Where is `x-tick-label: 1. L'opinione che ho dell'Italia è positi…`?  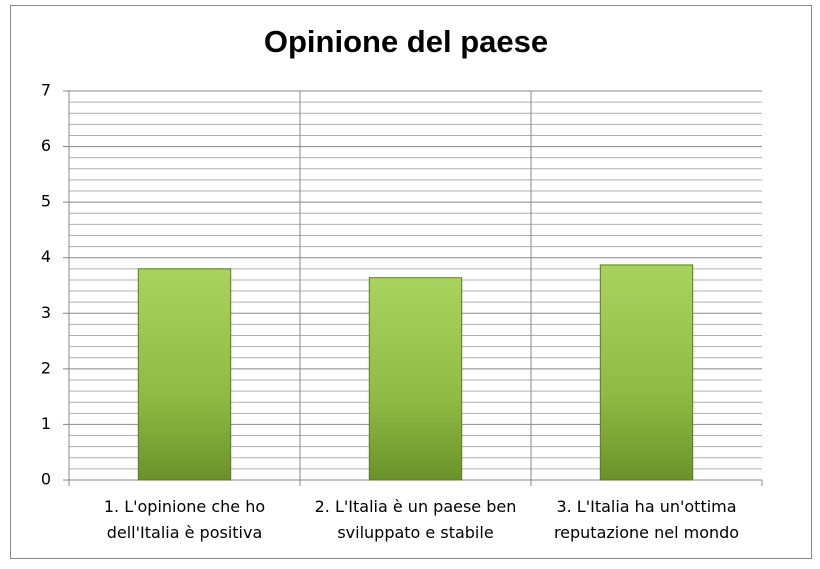
x-tick-label: 1. L'opinione che ho dell'Italia è positi… is located at coordinates (184, 519).